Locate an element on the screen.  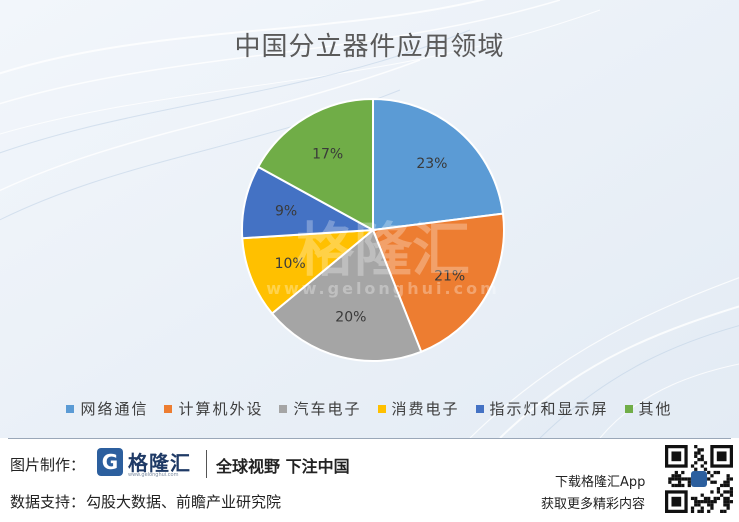
watermark-url: www.gelonghui.com is located at coordinates (383, 288).